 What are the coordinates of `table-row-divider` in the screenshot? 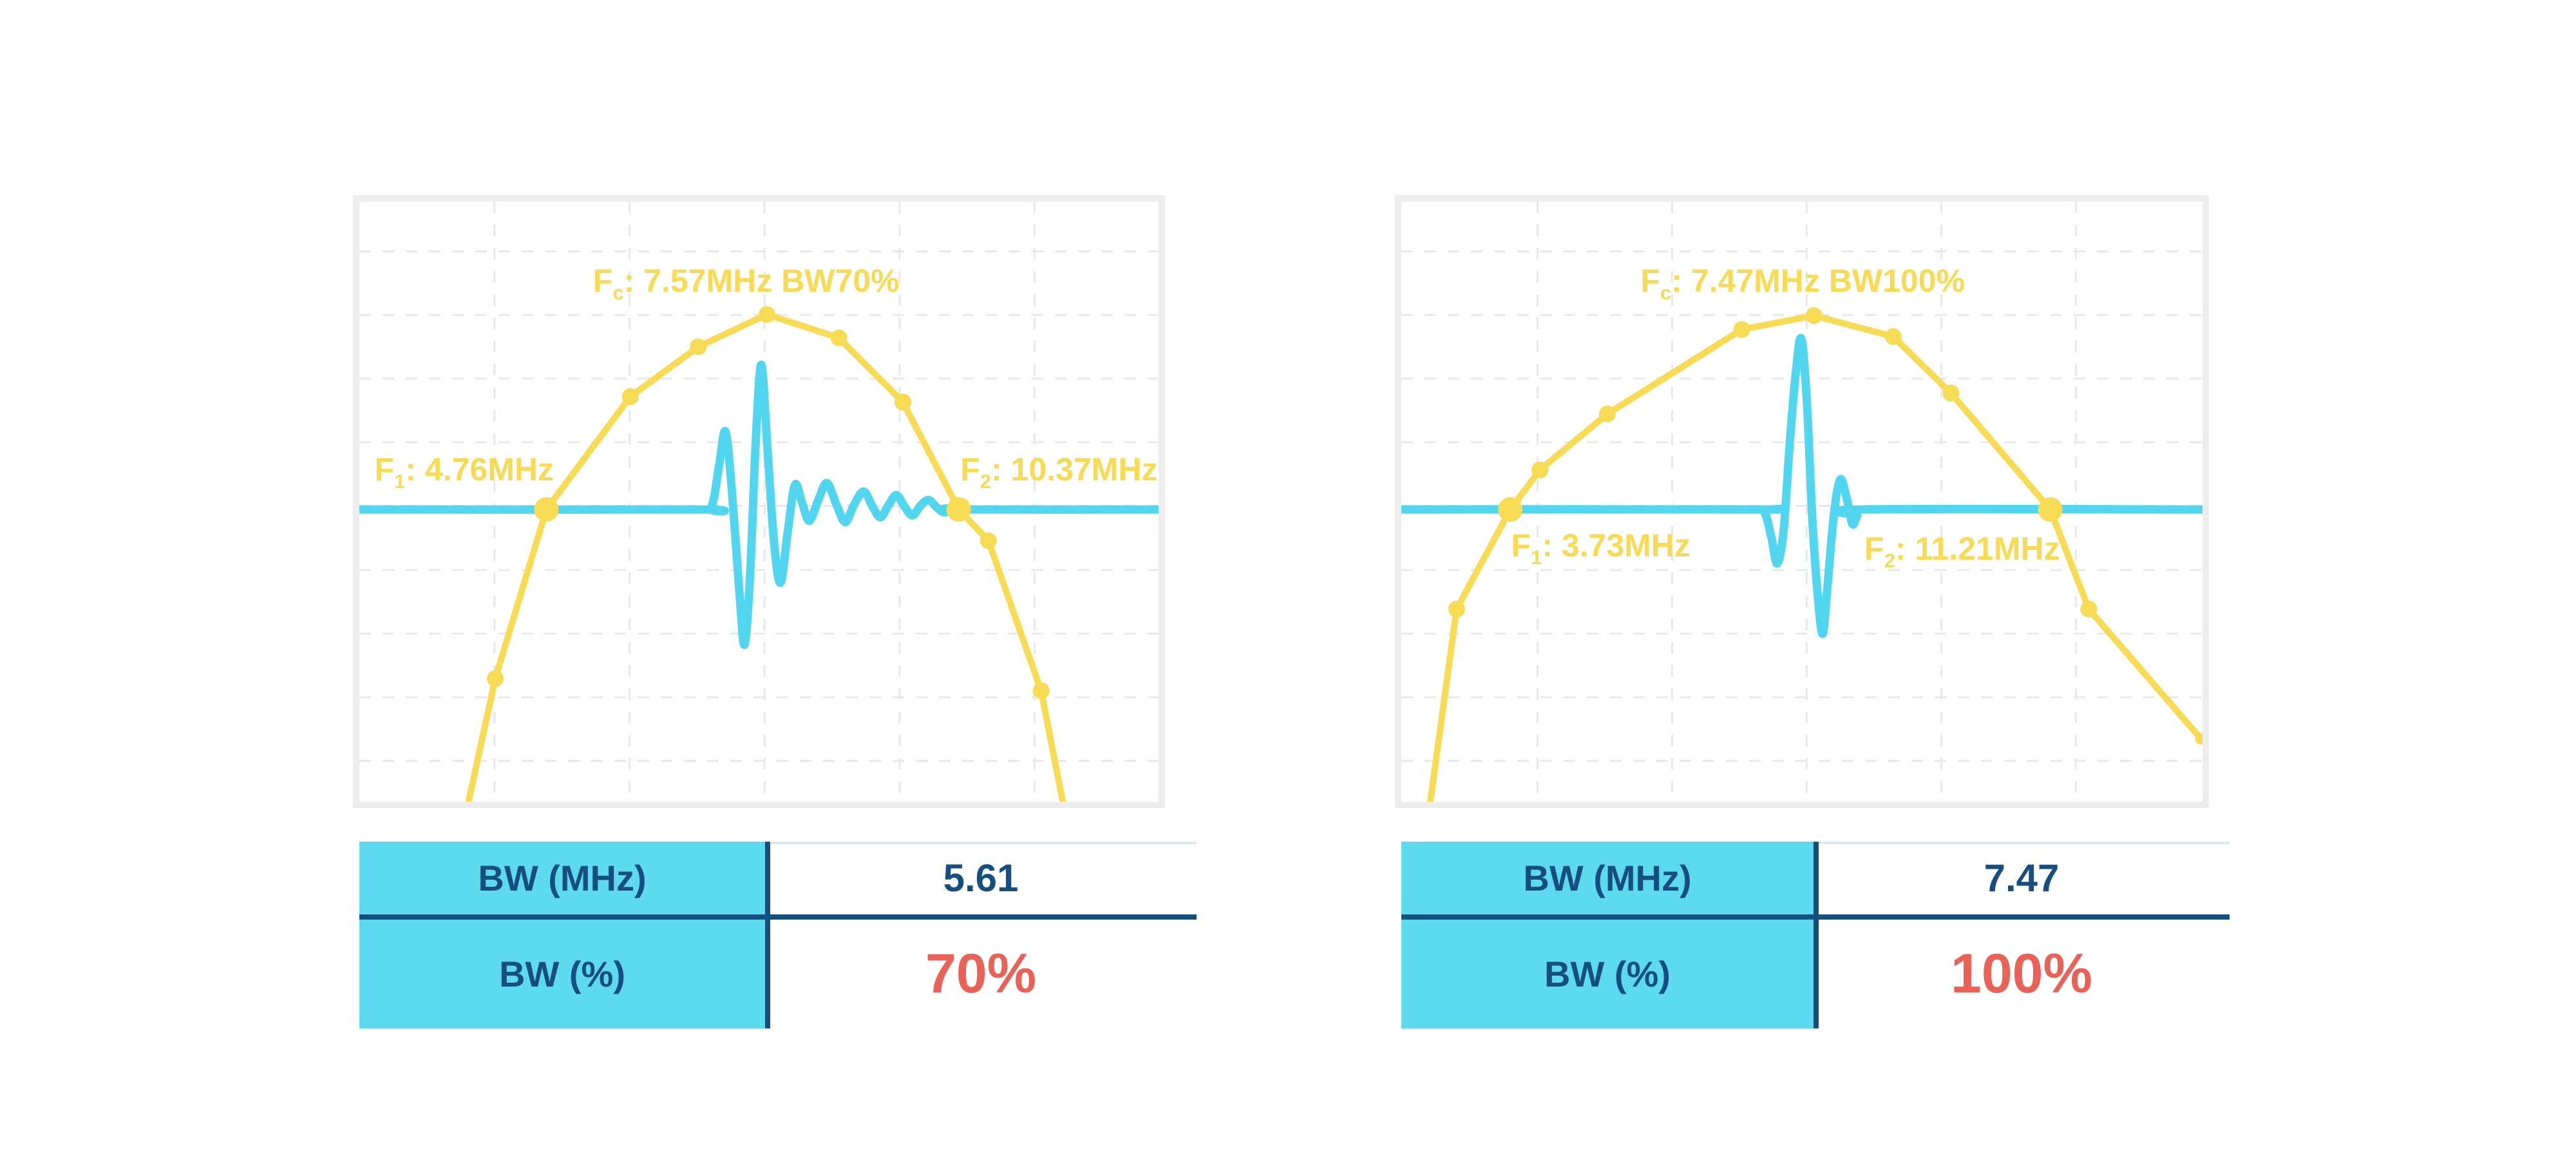 It's located at (778, 917).